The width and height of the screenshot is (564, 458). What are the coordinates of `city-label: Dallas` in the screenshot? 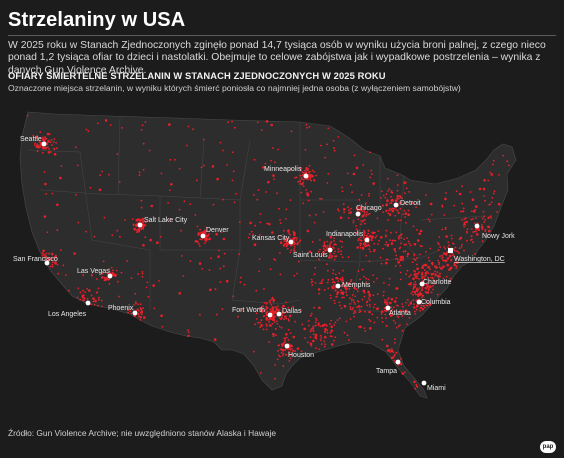 It's located at (292, 311).